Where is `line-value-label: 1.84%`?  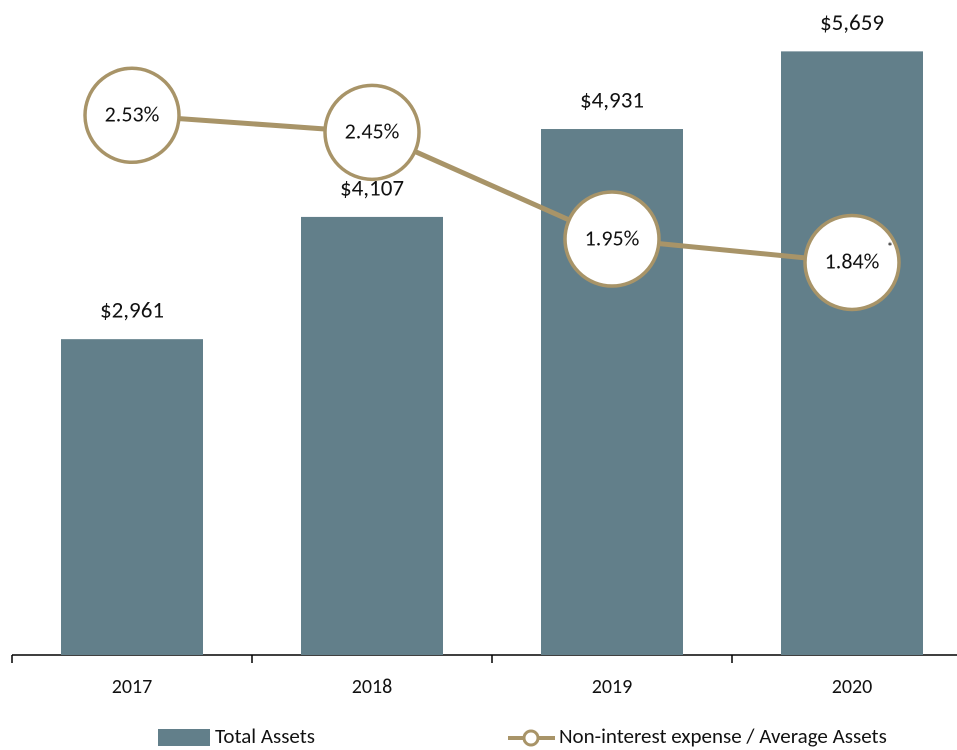 line-value-label: 1.84% is located at coordinates (852, 261).